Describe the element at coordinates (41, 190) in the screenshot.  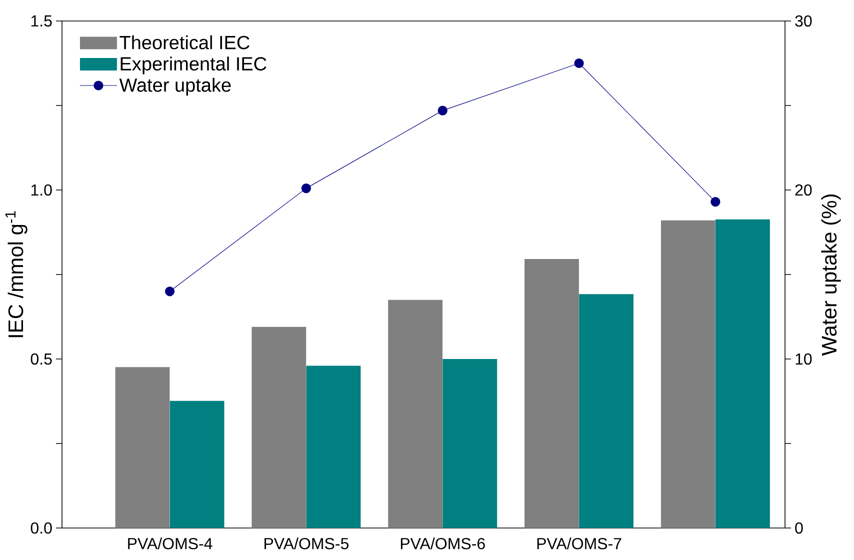
I see `y-tick-label: 1.0` at that location.